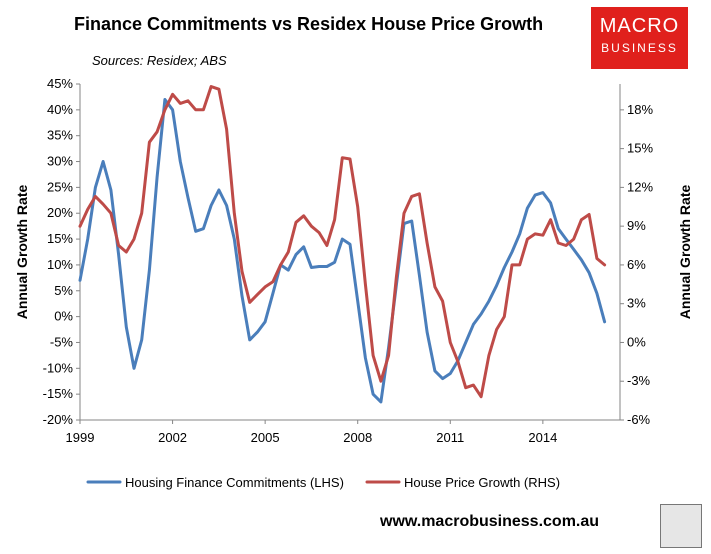 This screenshot has width=711, height=554. I want to click on logo-line-1: MACRO, so click(639, 26).